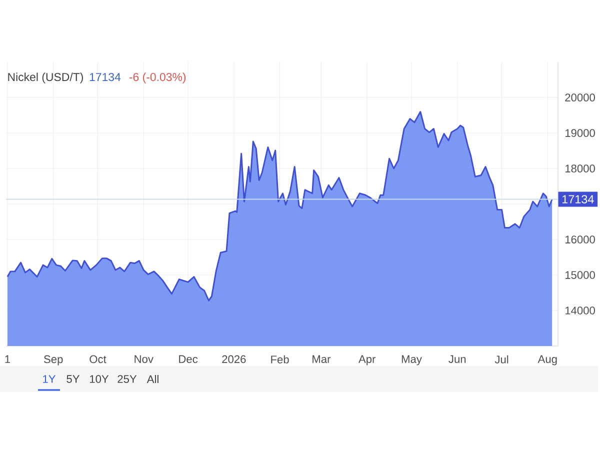 Image resolution: width=600 pixels, height=450 pixels. What do you see at coordinates (45, 78) in the screenshot?
I see `text: Nickel (USD/T)` at bounding box center [45, 78].